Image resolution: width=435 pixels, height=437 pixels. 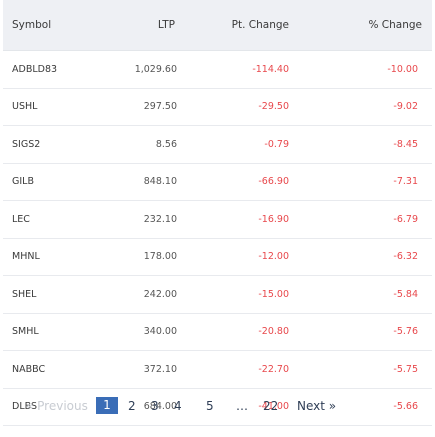 What do you see at coordinates (373, 219) in the screenshot?
I see `pct-change-cell: -6.79` at bounding box center [373, 219].